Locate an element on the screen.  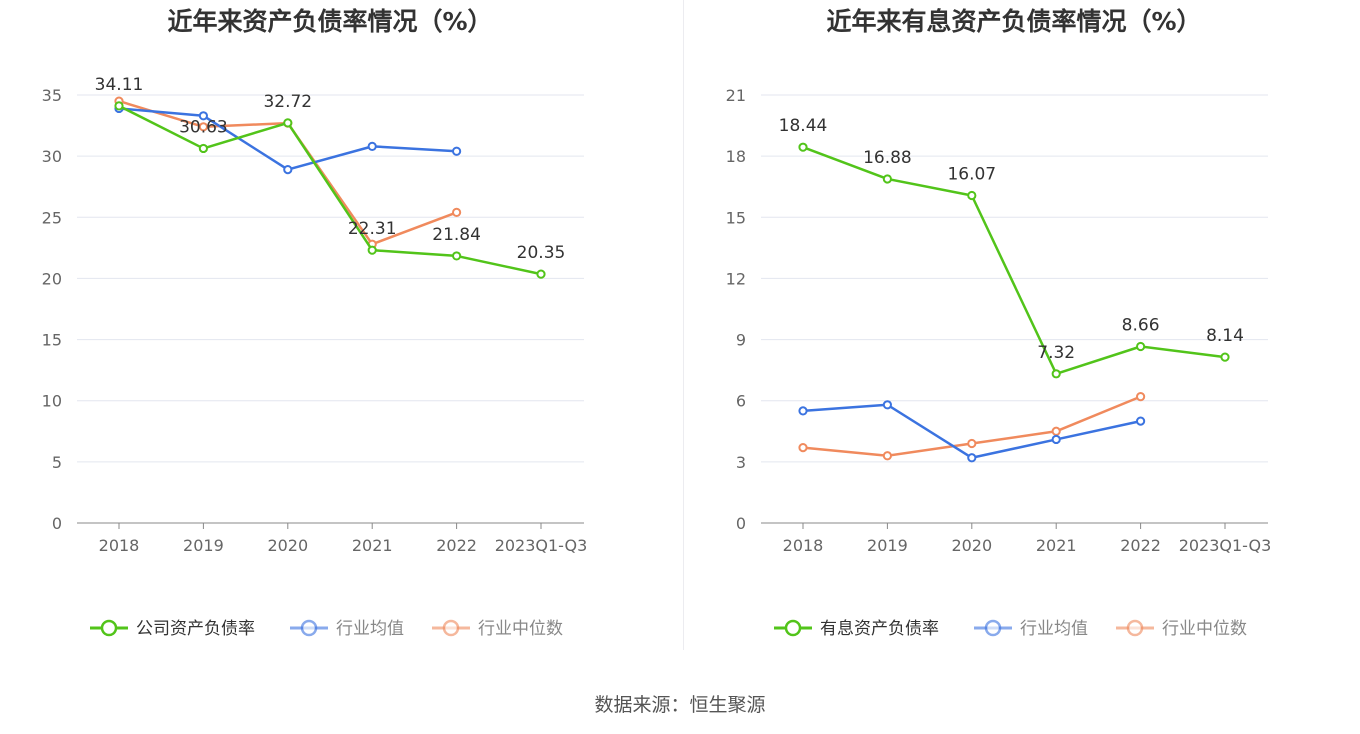
y-tick-label: 35 is located at coordinates (52, 95).